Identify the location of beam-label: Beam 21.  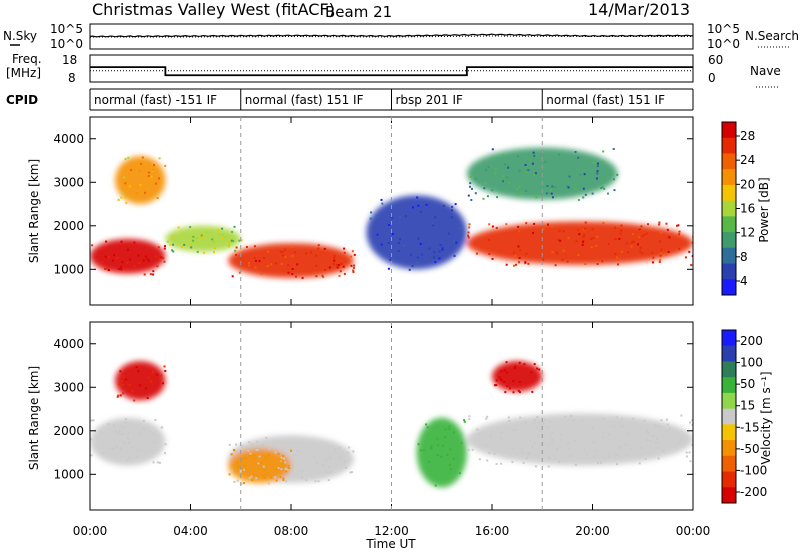
(358, 12).